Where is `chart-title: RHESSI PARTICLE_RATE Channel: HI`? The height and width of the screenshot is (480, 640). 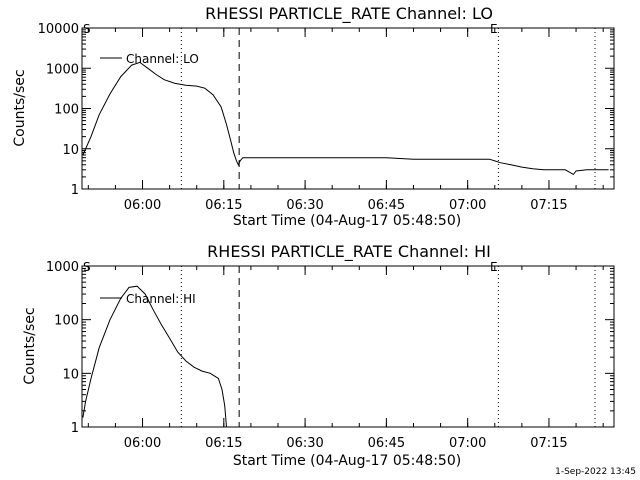
chart-title: RHESSI PARTICLE_RATE Channel: HI is located at coordinates (349, 252).